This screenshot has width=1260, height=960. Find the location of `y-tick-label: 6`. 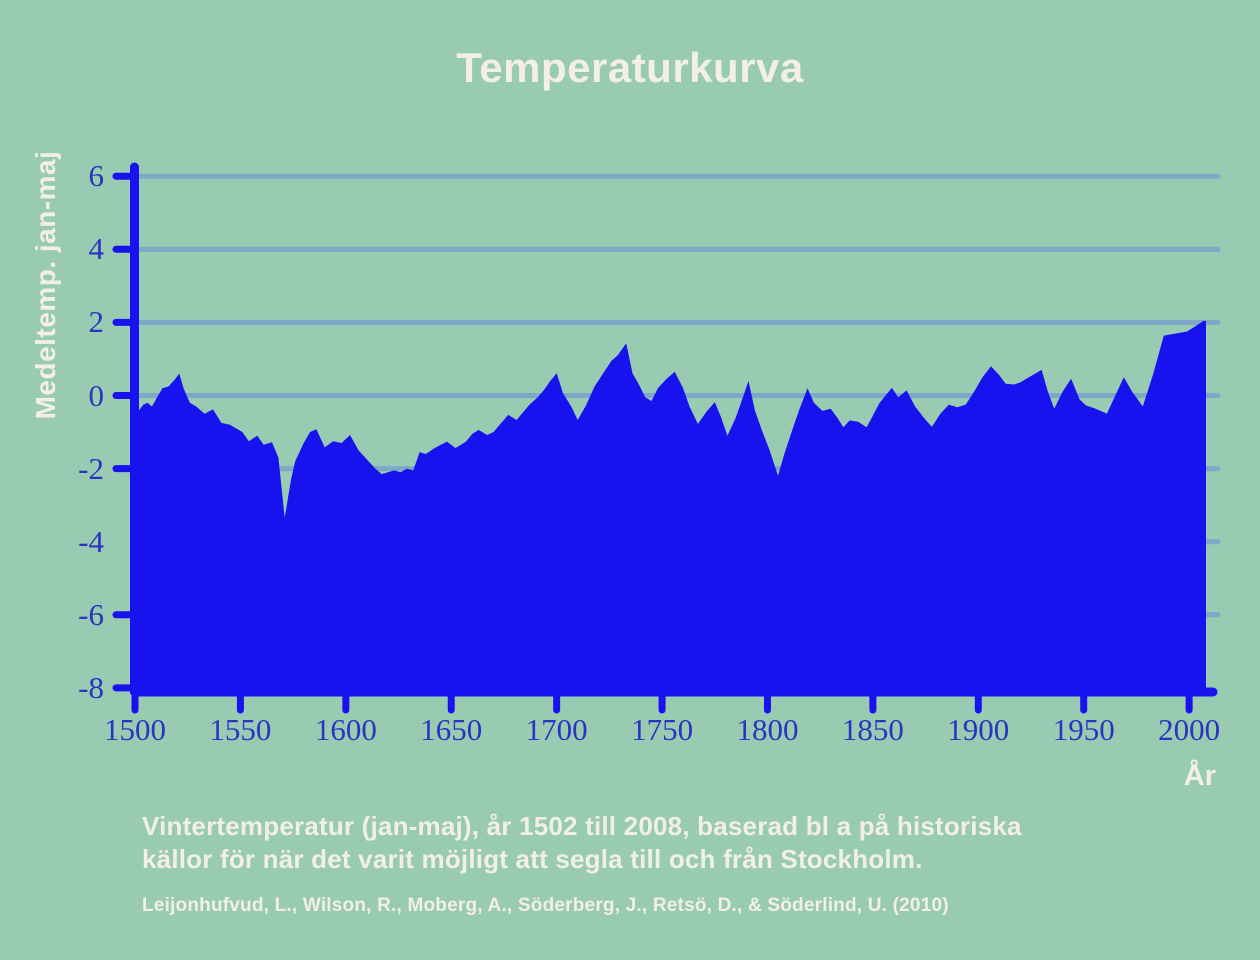

y-tick-label: 6 is located at coordinates (96, 176).